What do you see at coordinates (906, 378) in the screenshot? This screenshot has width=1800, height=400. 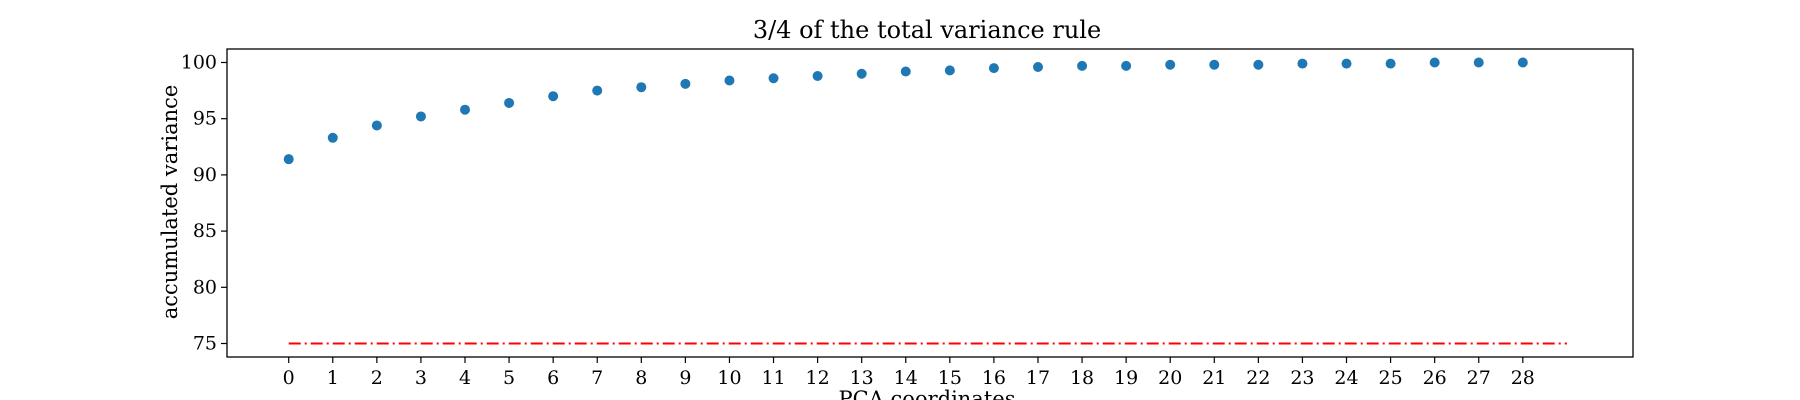 I see `x-tick-label: 14` at bounding box center [906, 378].